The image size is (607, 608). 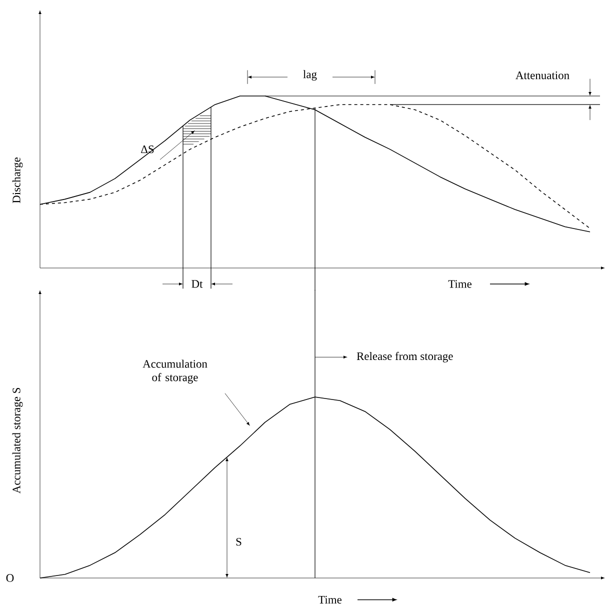 I want to click on y-axis-title: Accumulated storage S, so click(x=17, y=441).